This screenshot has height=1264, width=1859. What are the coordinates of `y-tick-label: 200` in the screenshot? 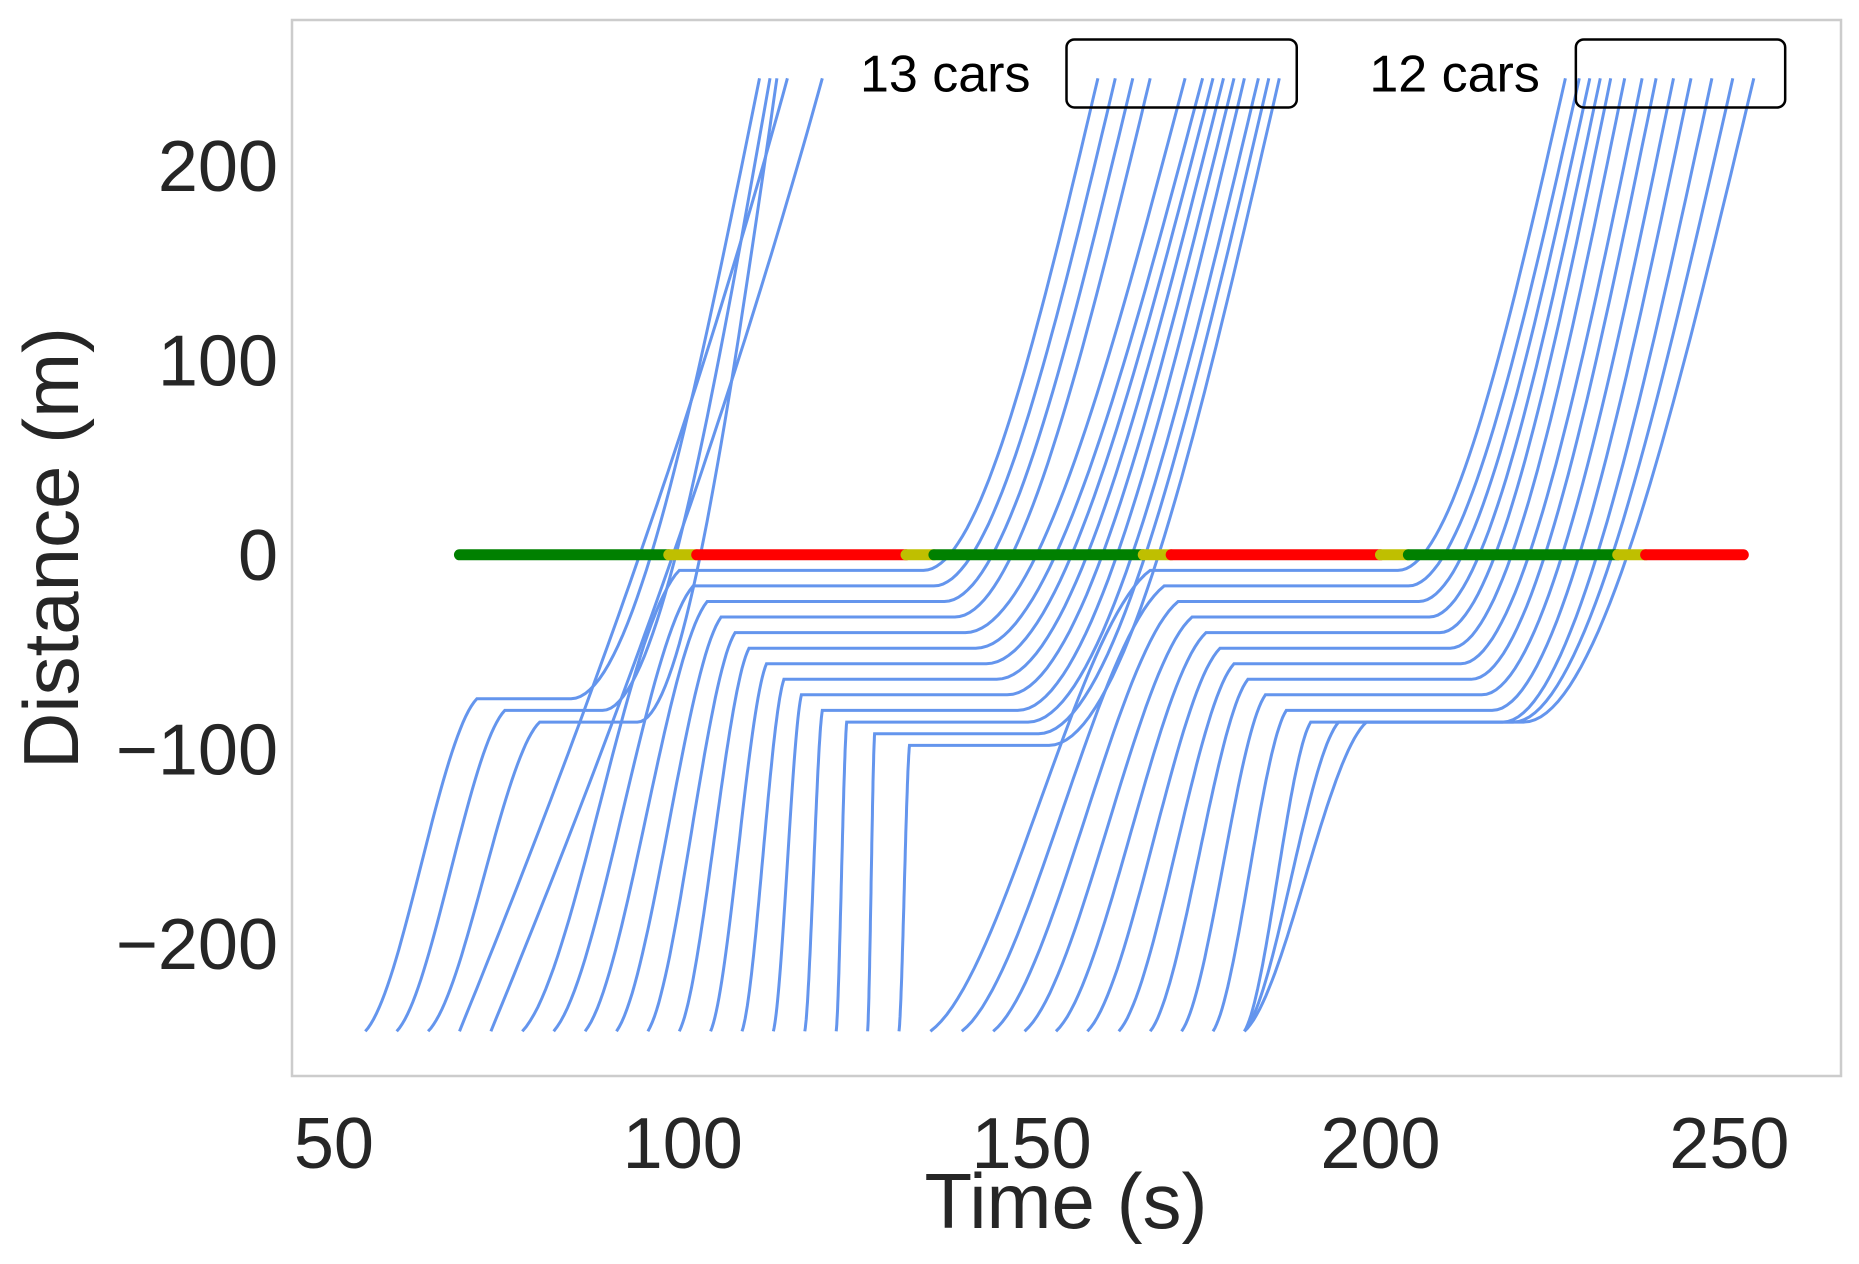 It's located at (218, 167).